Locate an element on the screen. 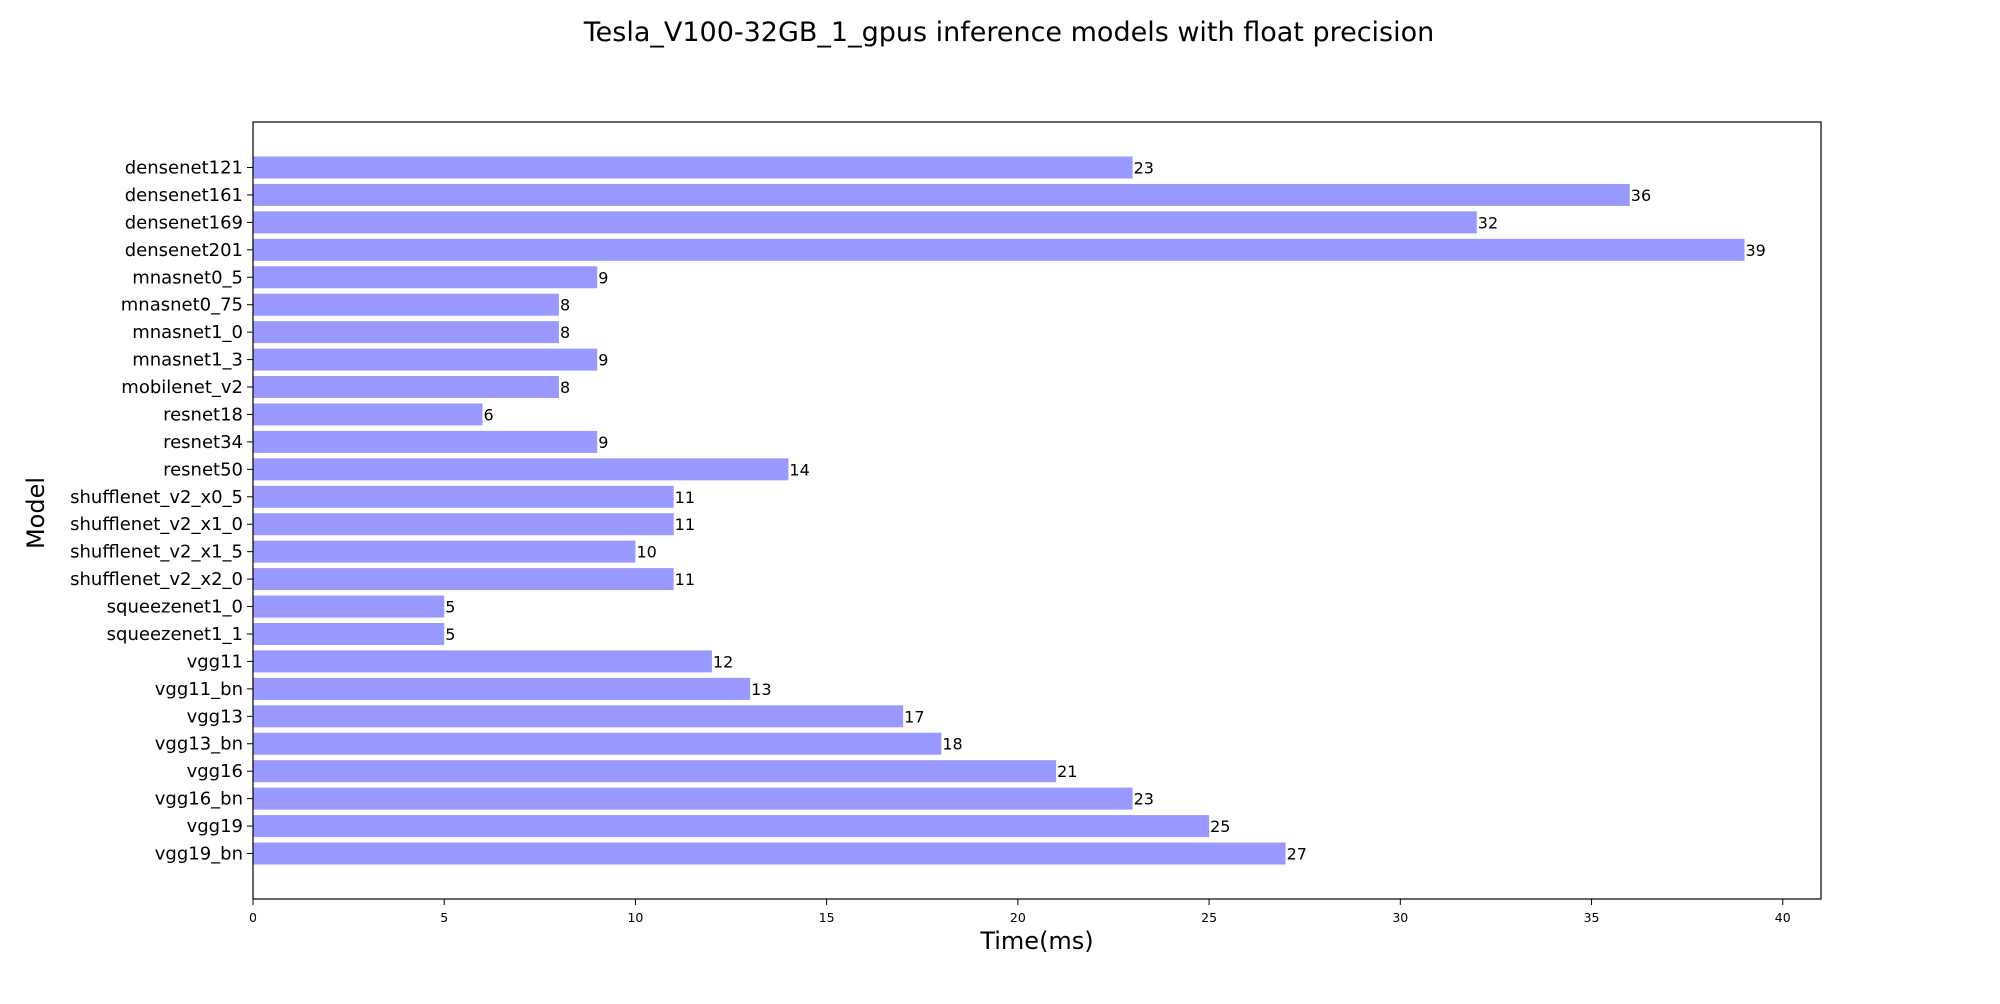  category-label-resnet18: resnet18 is located at coordinates (203, 414).